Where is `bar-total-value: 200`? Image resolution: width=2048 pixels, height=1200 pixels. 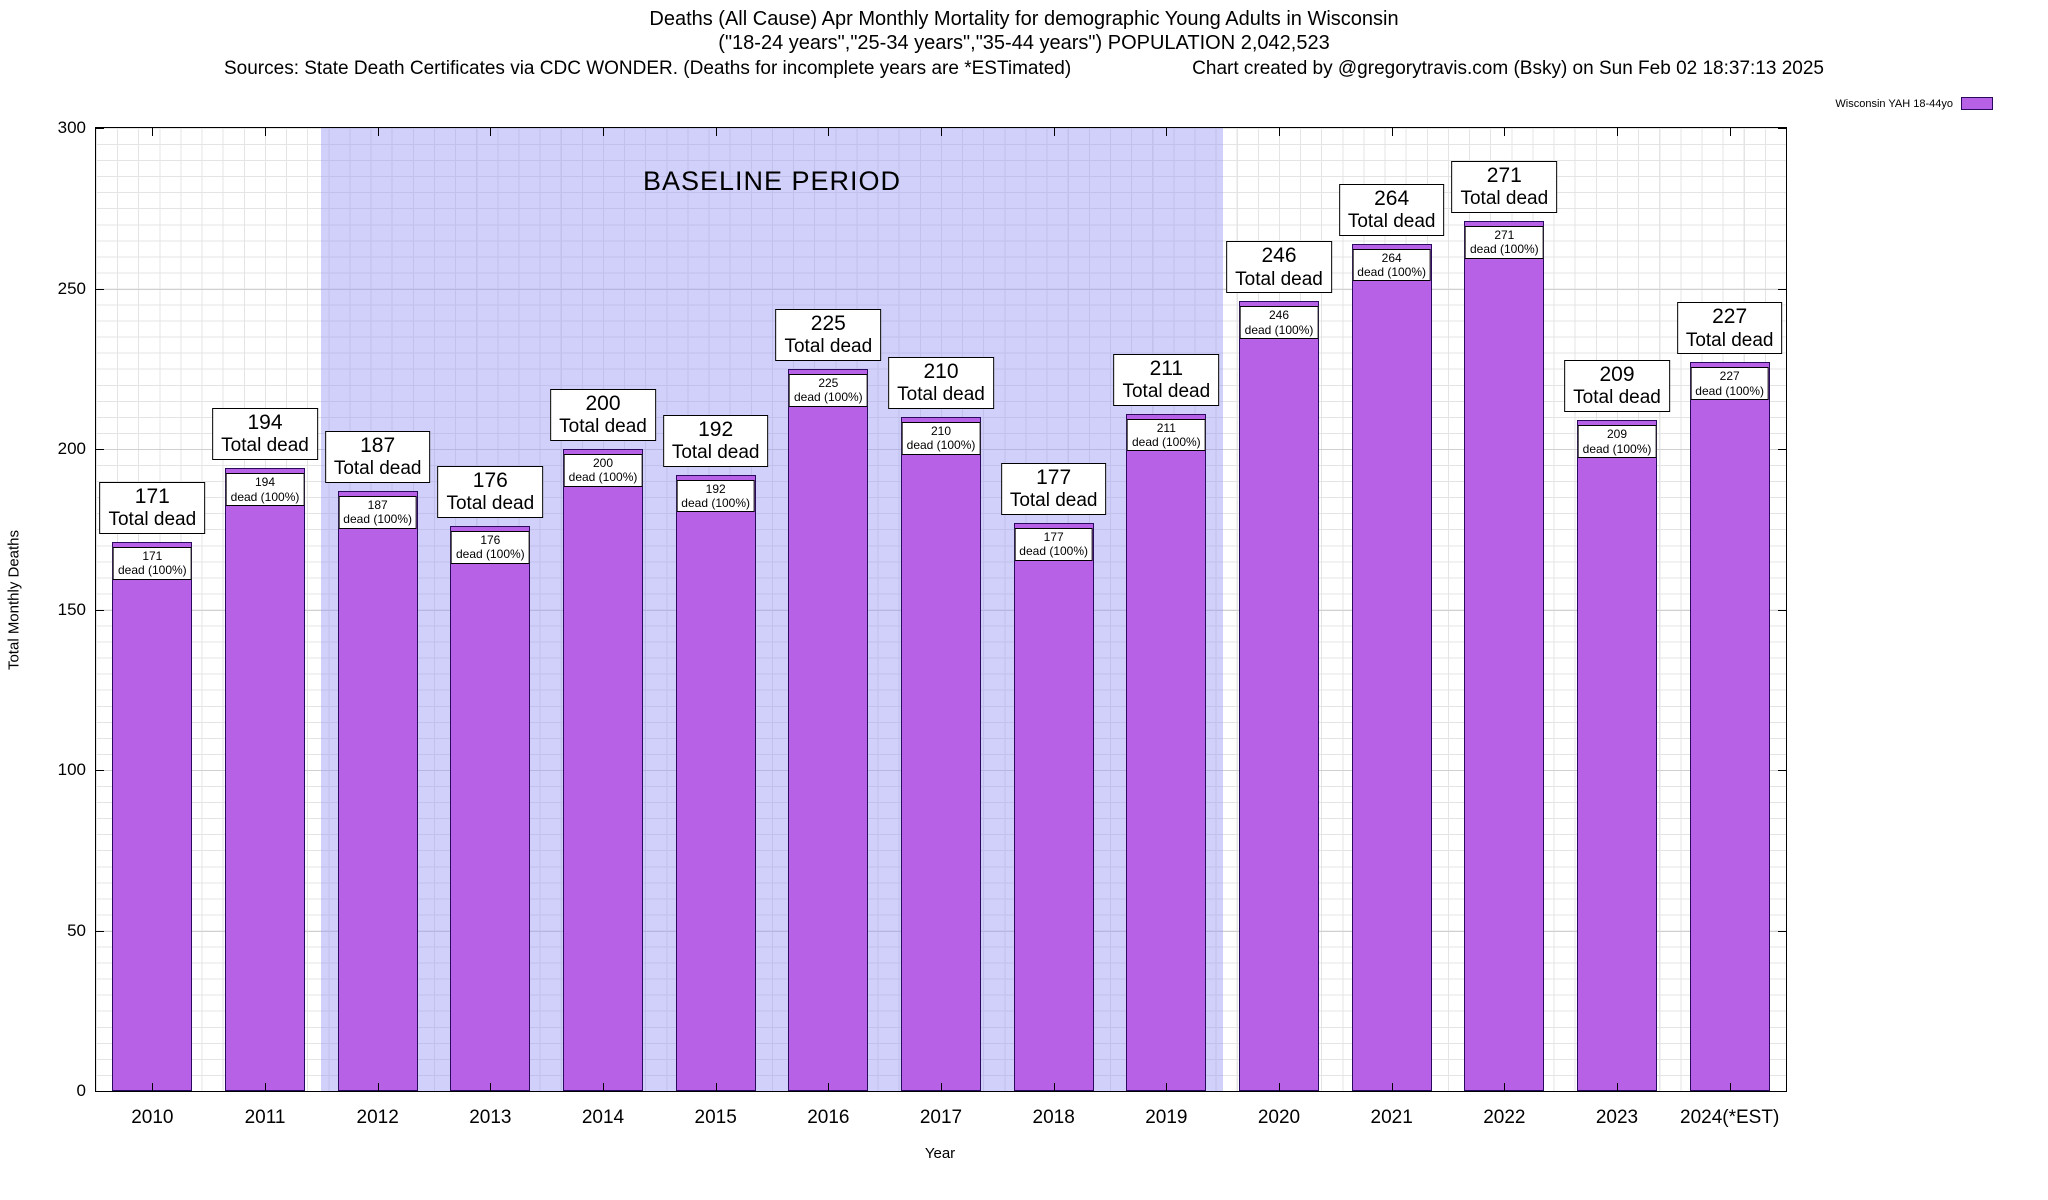 bar-total-value: 200 is located at coordinates (603, 404).